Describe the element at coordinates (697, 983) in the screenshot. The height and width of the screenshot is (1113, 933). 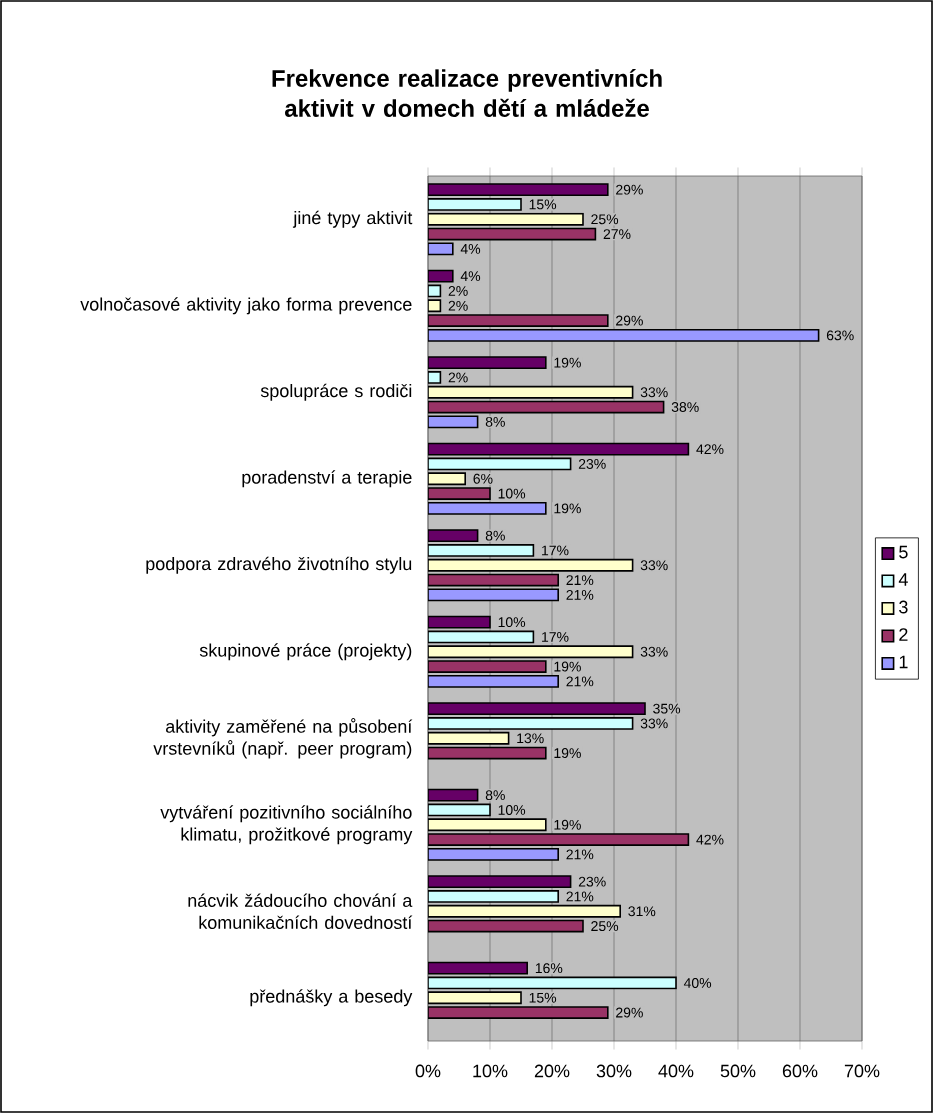
I see `data-label: 40%` at that location.